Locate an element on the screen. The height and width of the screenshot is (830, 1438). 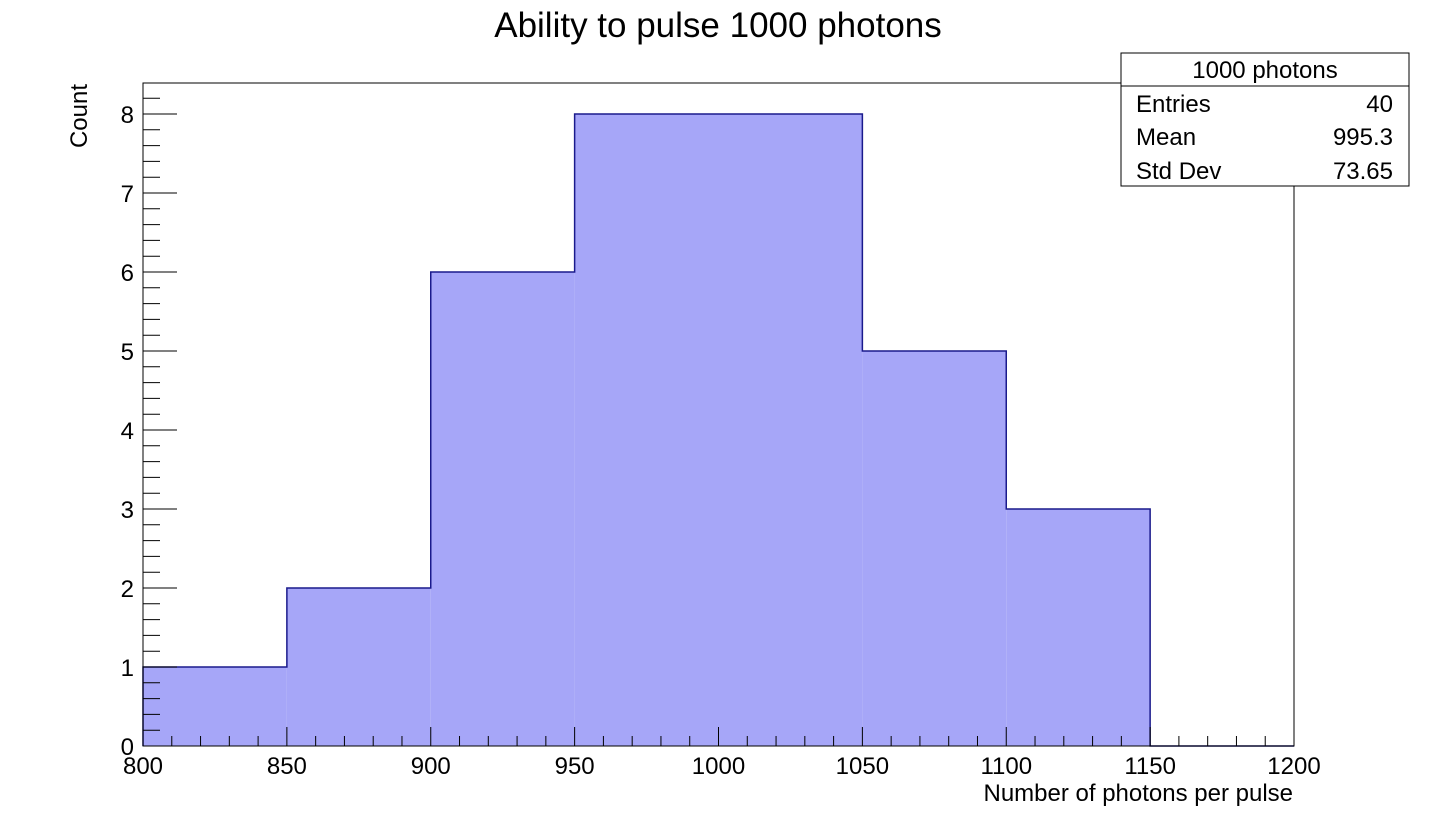
stats-box-title: 1000 photons is located at coordinates (1264, 70).